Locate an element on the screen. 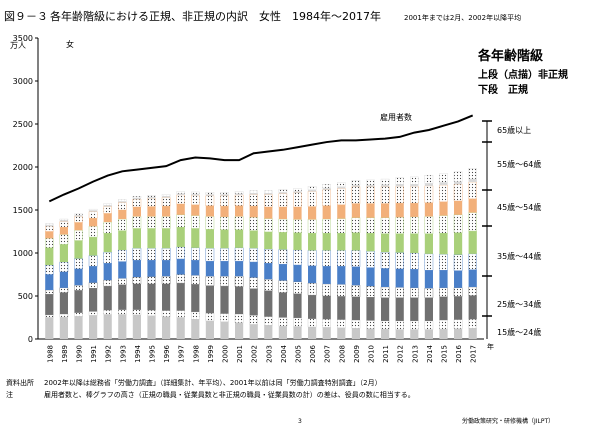 The image size is (600, 433). x-tick-label: 1989 is located at coordinates (65, 354).